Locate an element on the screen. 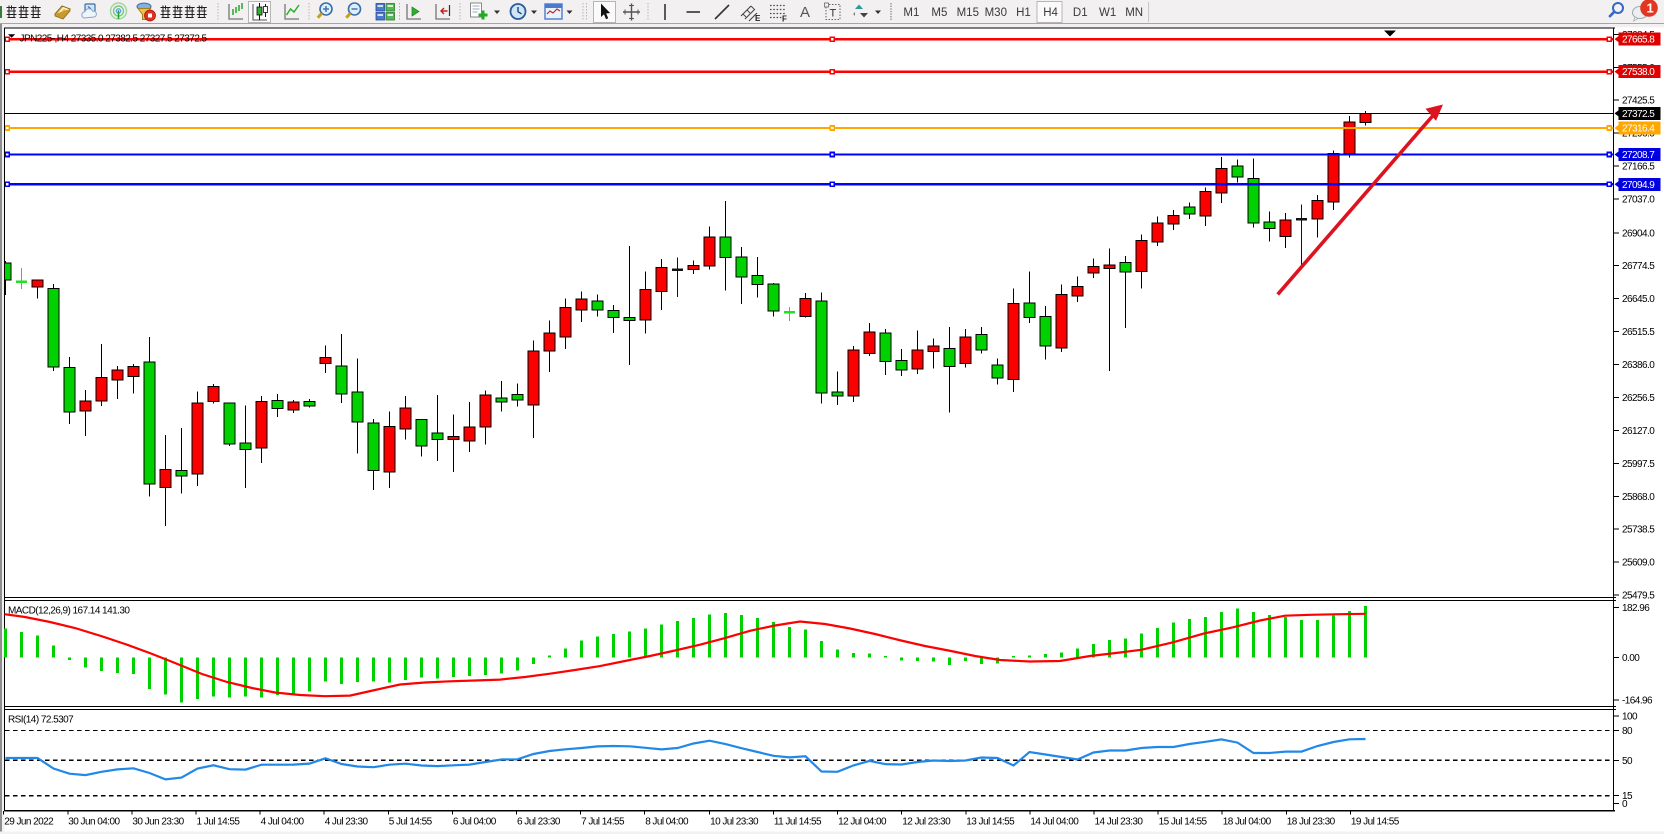 The height and width of the screenshot is (834, 1664). svg-text: 27425.5 is located at coordinates (1638, 101).